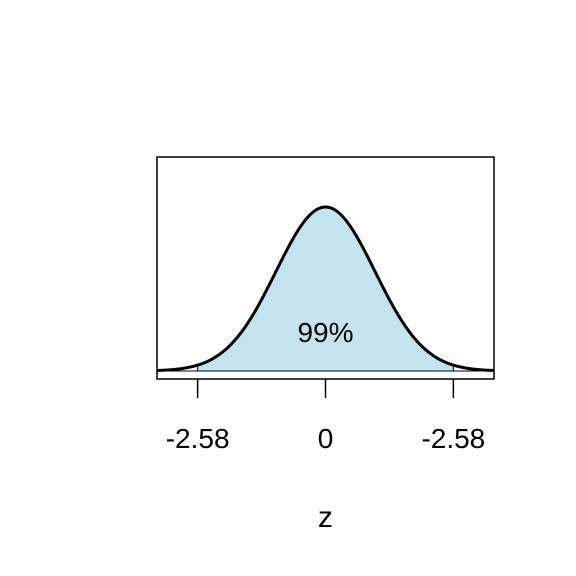  I want to click on x-axis: -2.58 0 -2.58, so click(326, 416).